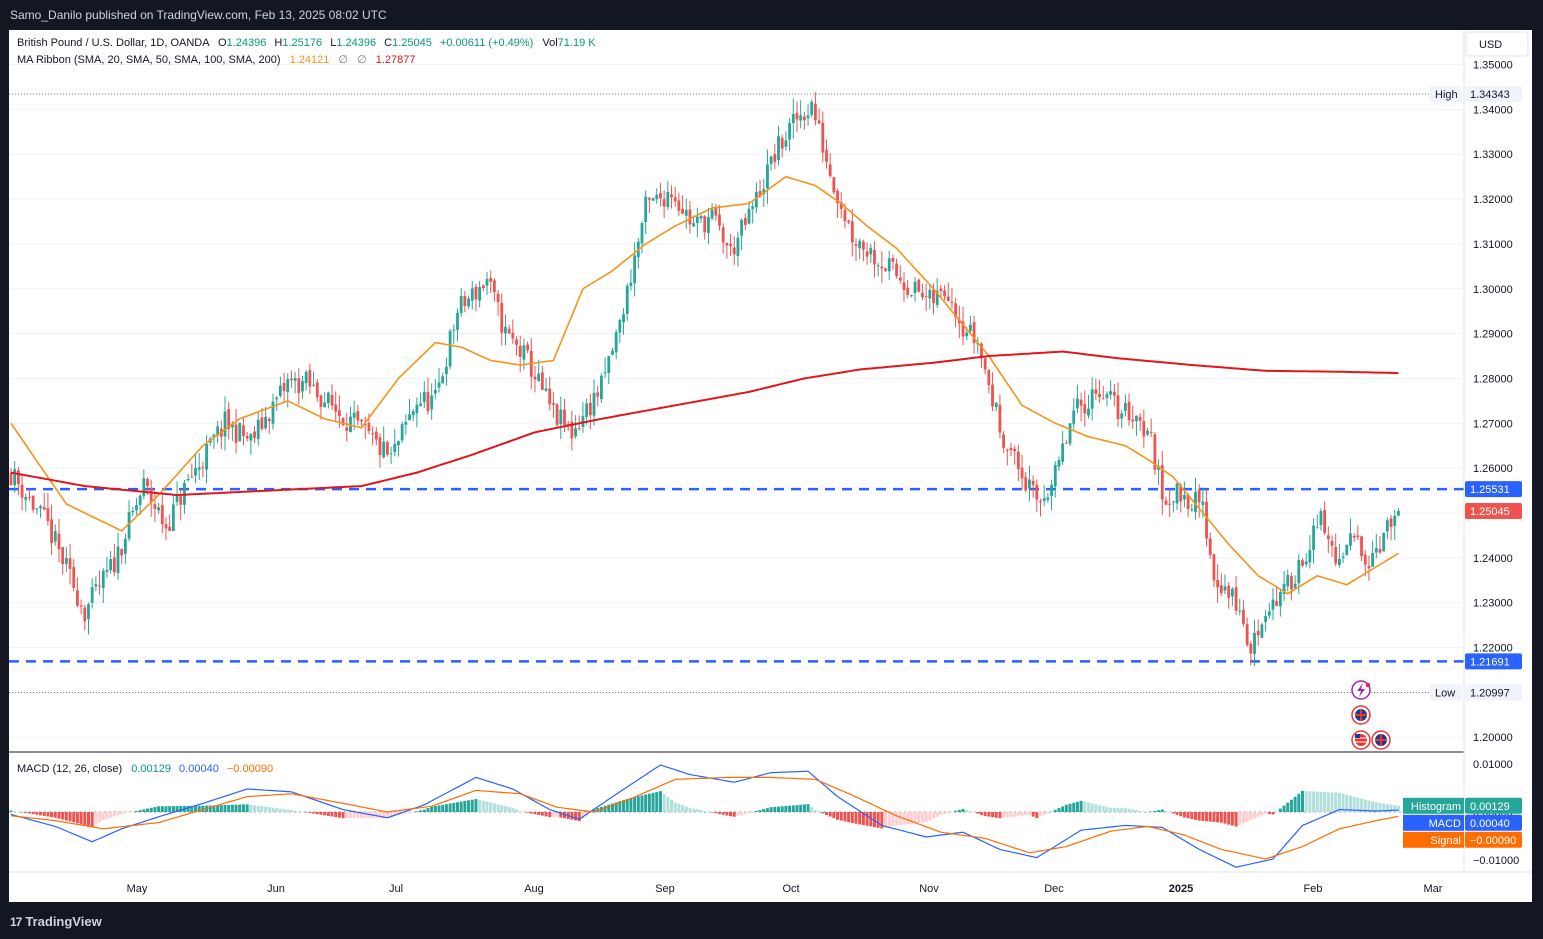 This screenshot has height=939, width=1543. What do you see at coordinates (704, 816) in the screenshot?
I see `macd-line` at bounding box center [704, 816].